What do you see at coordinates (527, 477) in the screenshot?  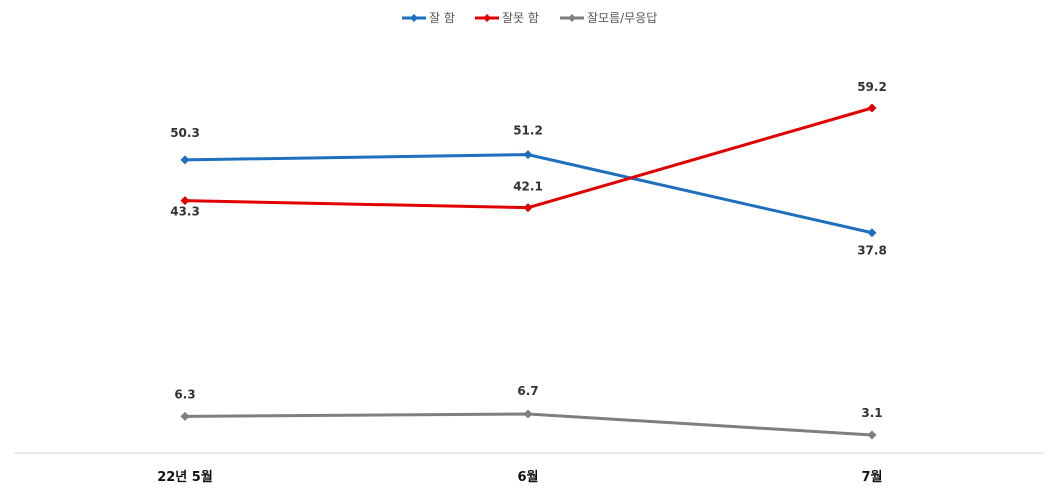 I see `x-tick-label: 6월` at bounding box center [527, 477].